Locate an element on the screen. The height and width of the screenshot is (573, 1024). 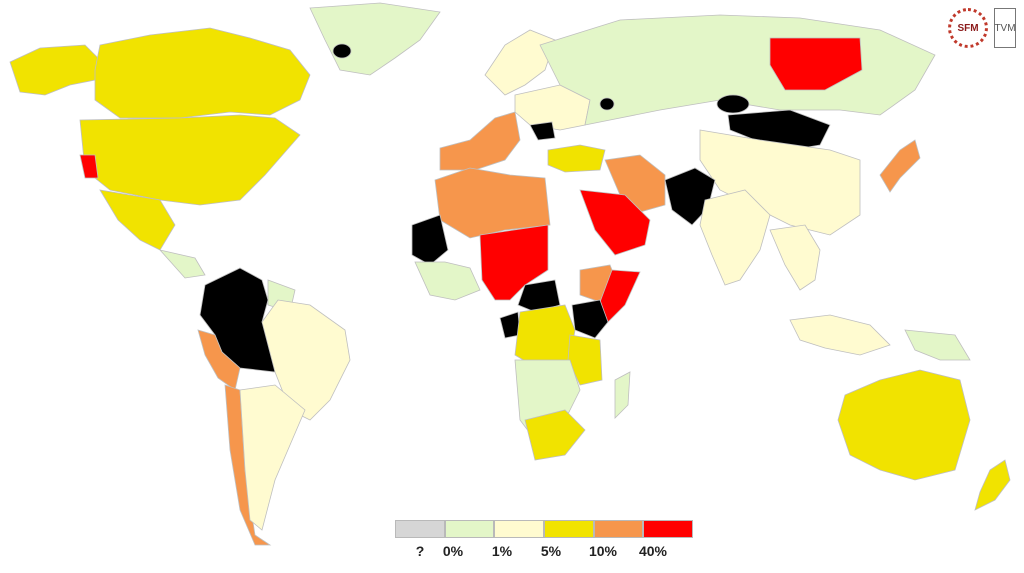
legend-color-bar is located at coordinates (544, 529).